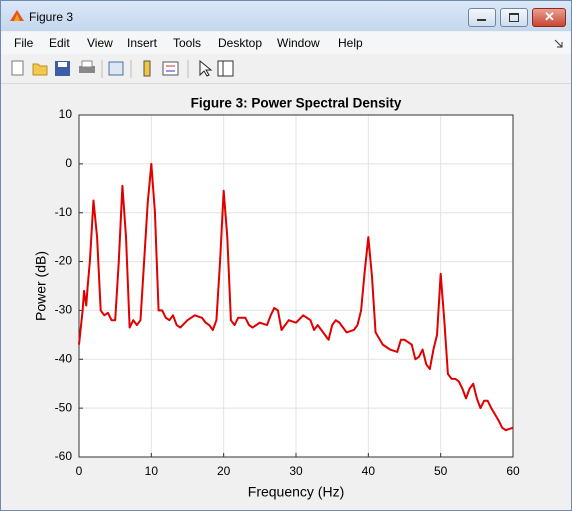 The width and height of the screenshot is (572, 511). What do you see at coordinates (513, 471) in the screenshot?
I see `x-tick-label: 60` at bounding box center [513, 471].